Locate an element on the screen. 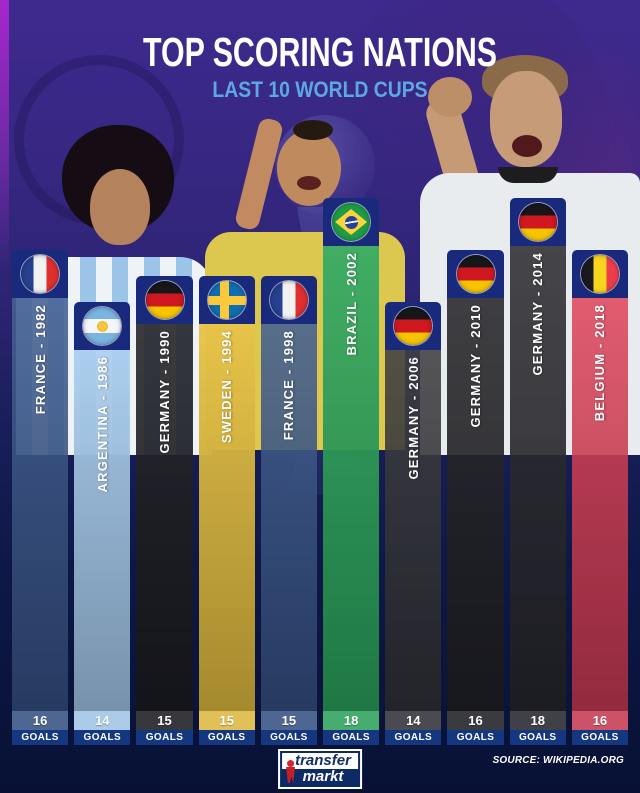  bar-body: GERMANY - 2010 is located at coordinates (475, 504).